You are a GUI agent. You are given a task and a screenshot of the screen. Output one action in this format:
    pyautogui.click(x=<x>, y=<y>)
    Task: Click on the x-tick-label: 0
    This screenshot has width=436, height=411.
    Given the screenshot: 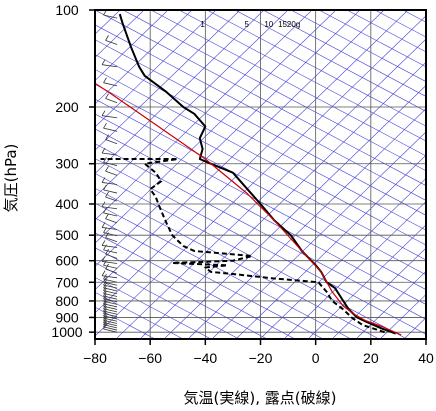 What is the action you would take?
    pyautogui.click(x=316, y=358)
    